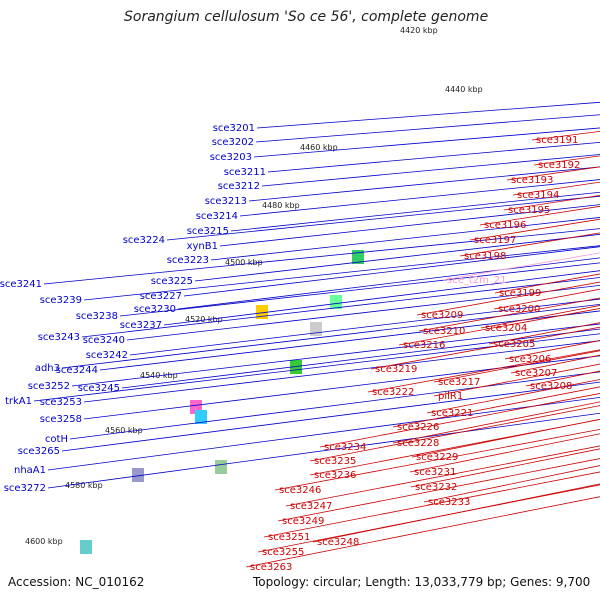  Describe the element at coordinates (47, 368) in the screenshot. I see `left-gene-label: adh3` at that location.